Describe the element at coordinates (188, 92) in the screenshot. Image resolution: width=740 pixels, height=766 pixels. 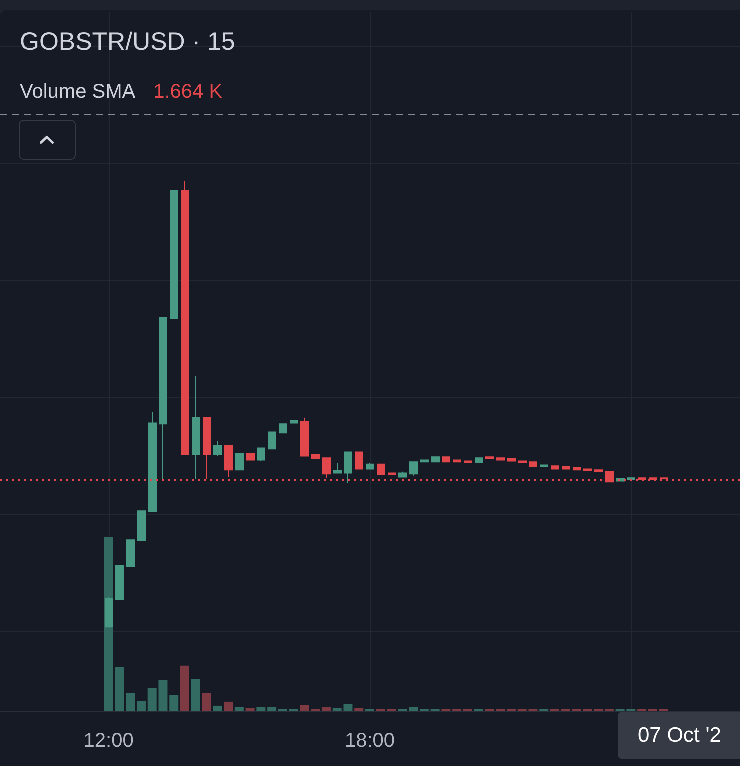
I see `text: 1.664 K` at that location.